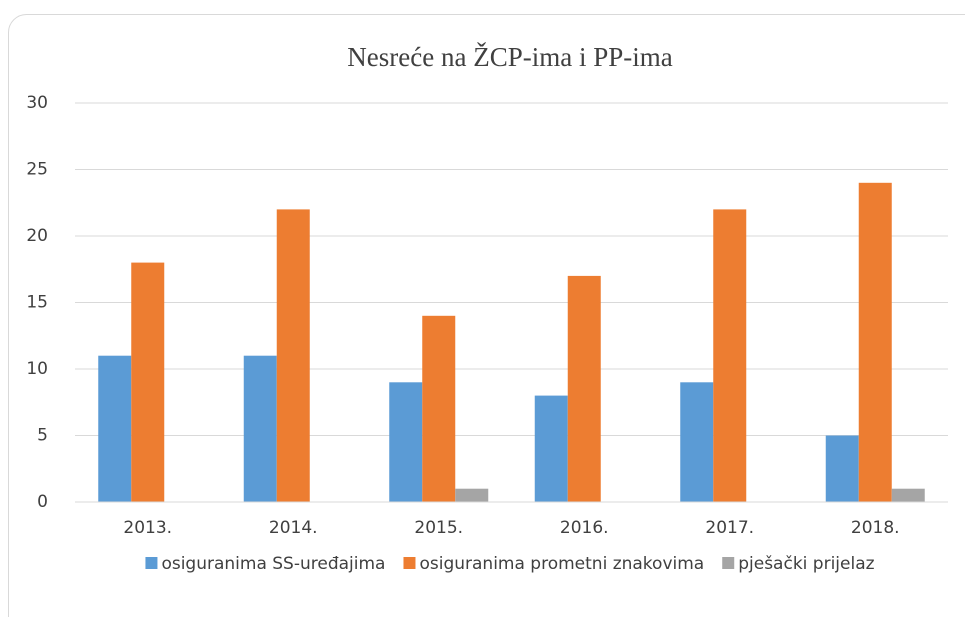 The width and height of the screenshot is (965, 617). I want to click on x-tick-label: 2016., so click(584, 528).